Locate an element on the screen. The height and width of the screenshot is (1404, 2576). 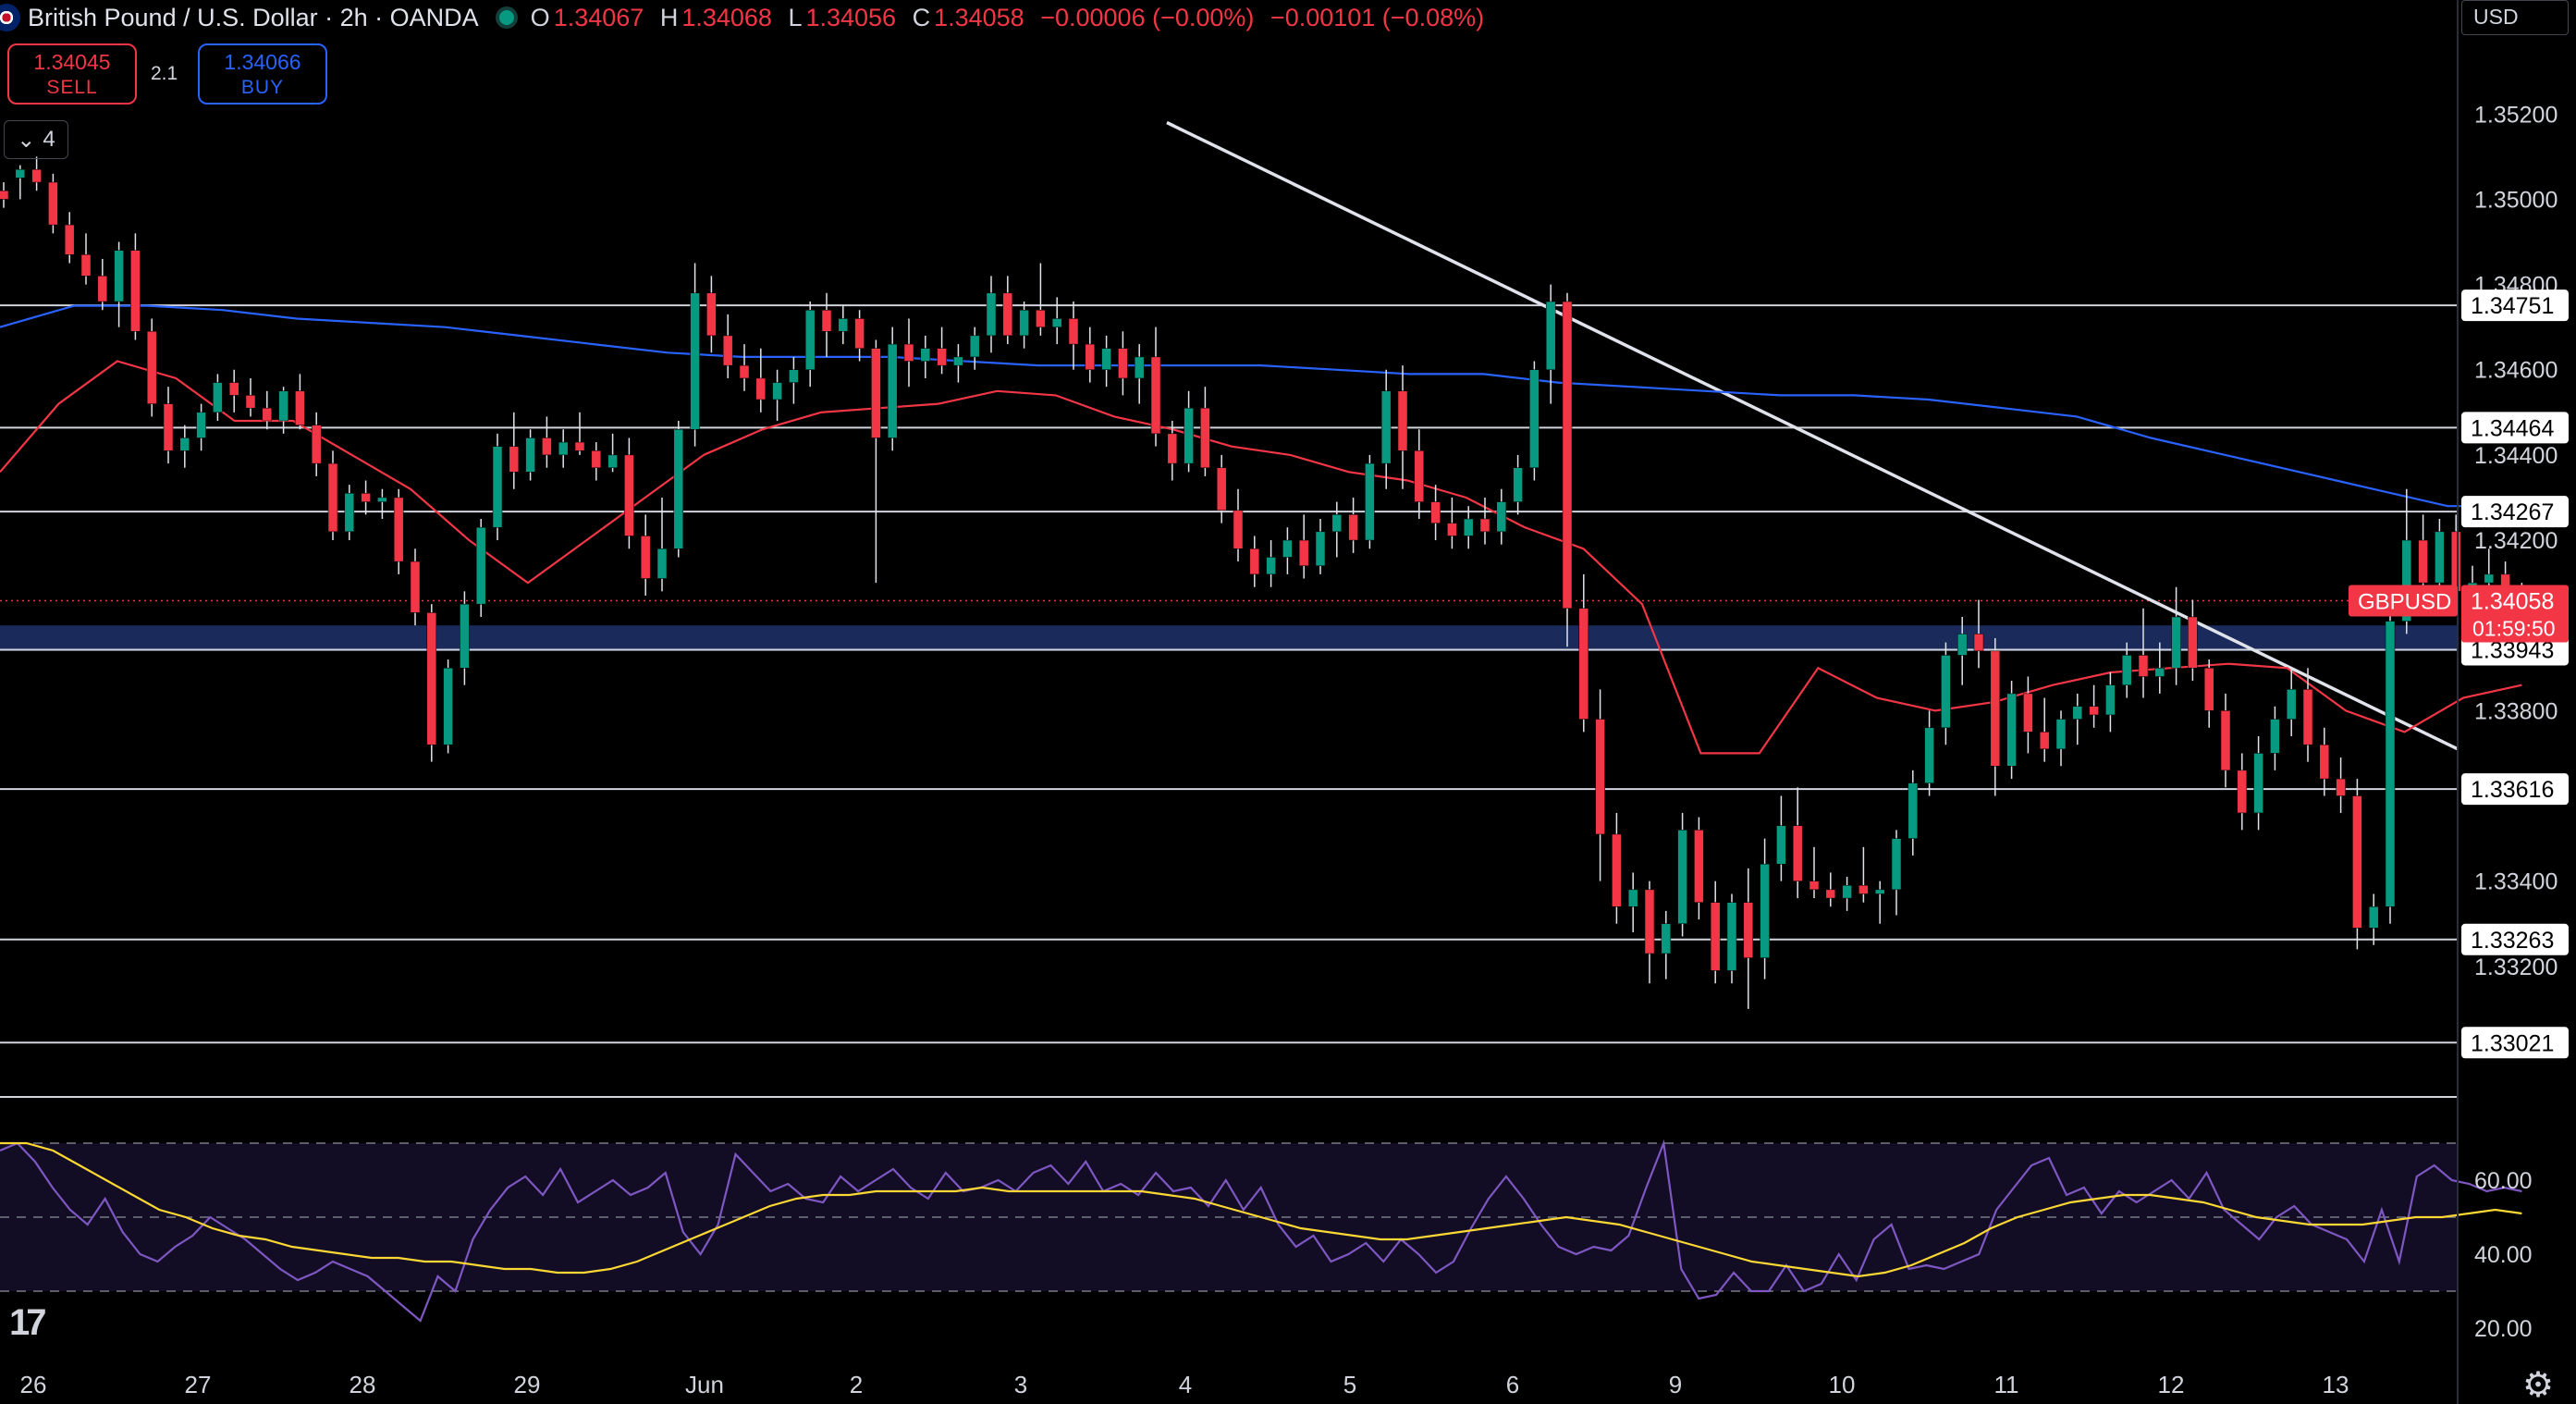
price-tick-label: 1.35000 is located at coordinates (2516, 200).